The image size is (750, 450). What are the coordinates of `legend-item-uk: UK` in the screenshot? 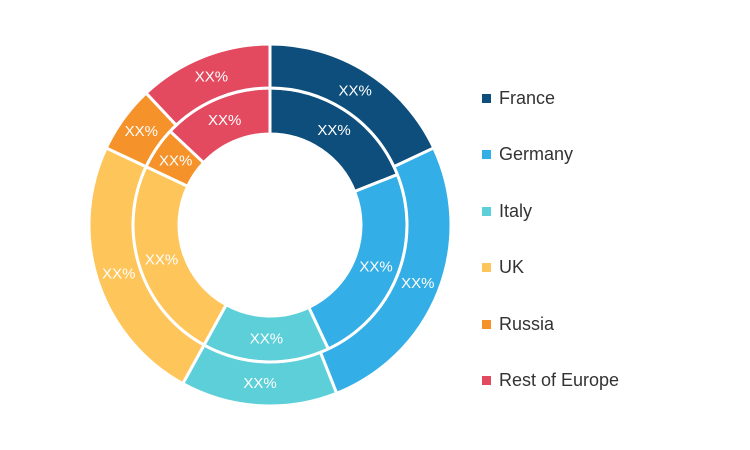 It's located at (550, 268).